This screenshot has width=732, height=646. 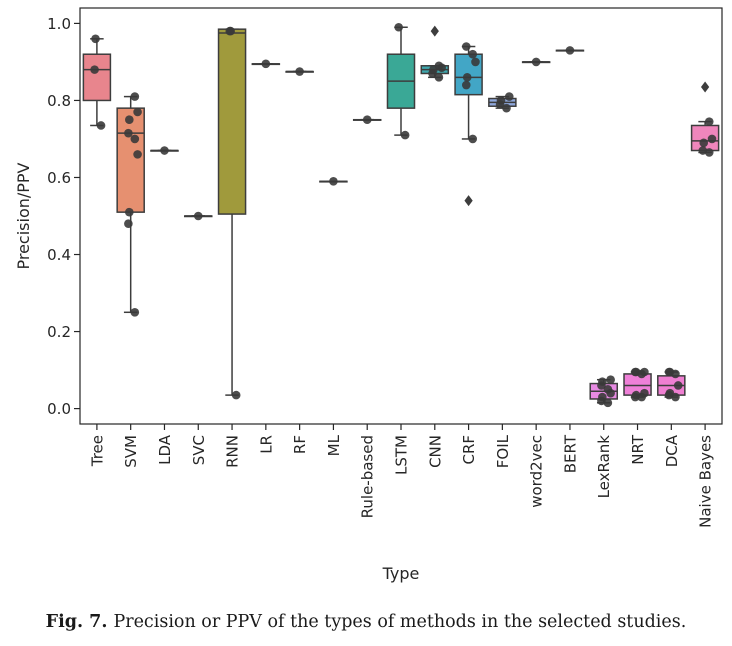 I want to click on x-tick-label: RNN, so click(x=233, y=451).